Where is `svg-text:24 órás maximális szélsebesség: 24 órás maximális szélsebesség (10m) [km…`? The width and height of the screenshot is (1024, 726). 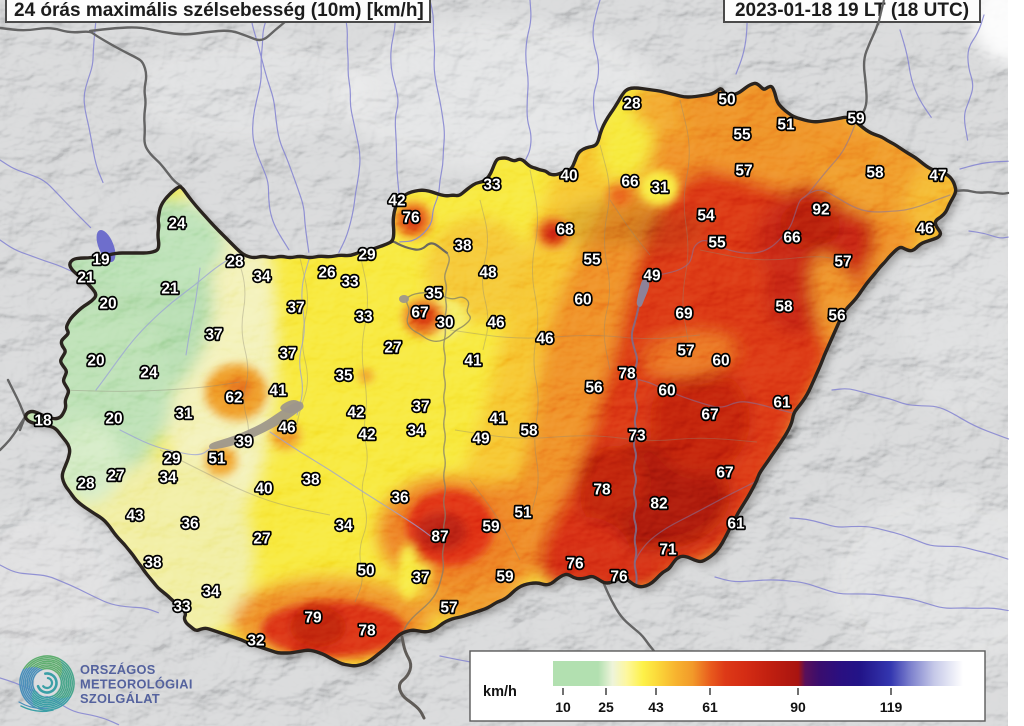
svg-text:24 órás maximális szélsebesség: 24 órás maximális szélsebesség (10m) [km… is located at coordinates (219, 10).